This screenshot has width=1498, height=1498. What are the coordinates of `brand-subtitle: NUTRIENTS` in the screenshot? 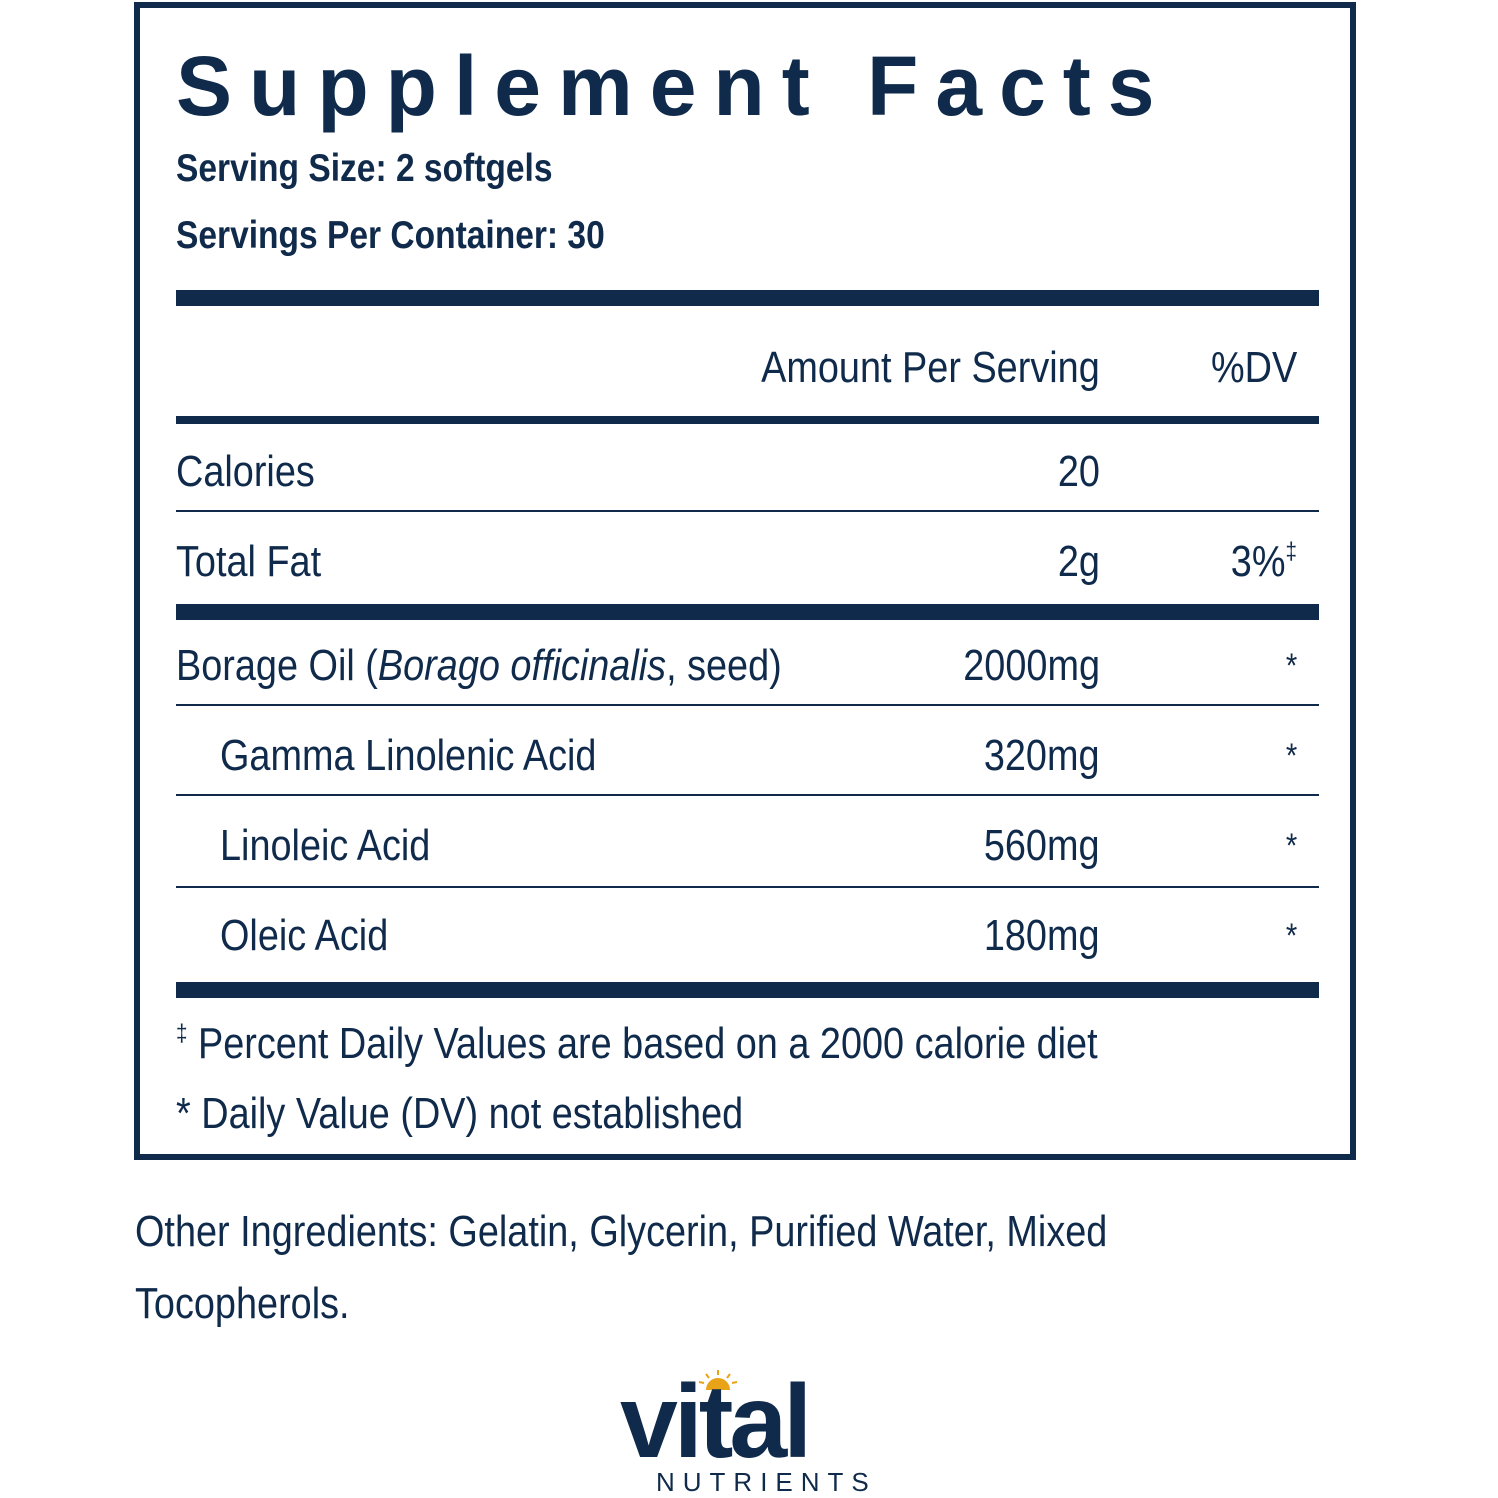 It's located at (766, 1482).